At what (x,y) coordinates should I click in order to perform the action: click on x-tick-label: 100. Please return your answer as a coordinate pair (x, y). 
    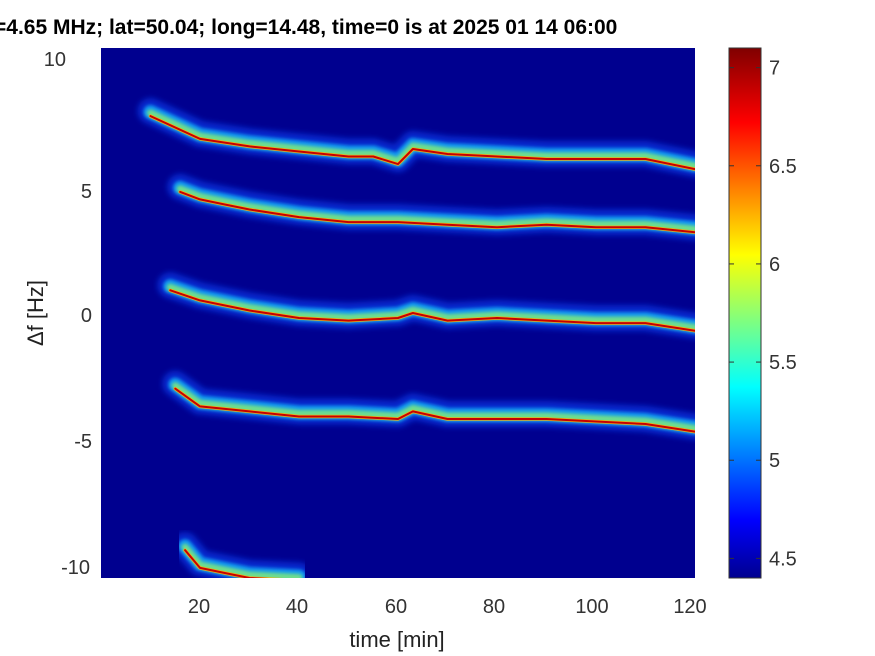
    Looking at the image, I should click on (591, 607).